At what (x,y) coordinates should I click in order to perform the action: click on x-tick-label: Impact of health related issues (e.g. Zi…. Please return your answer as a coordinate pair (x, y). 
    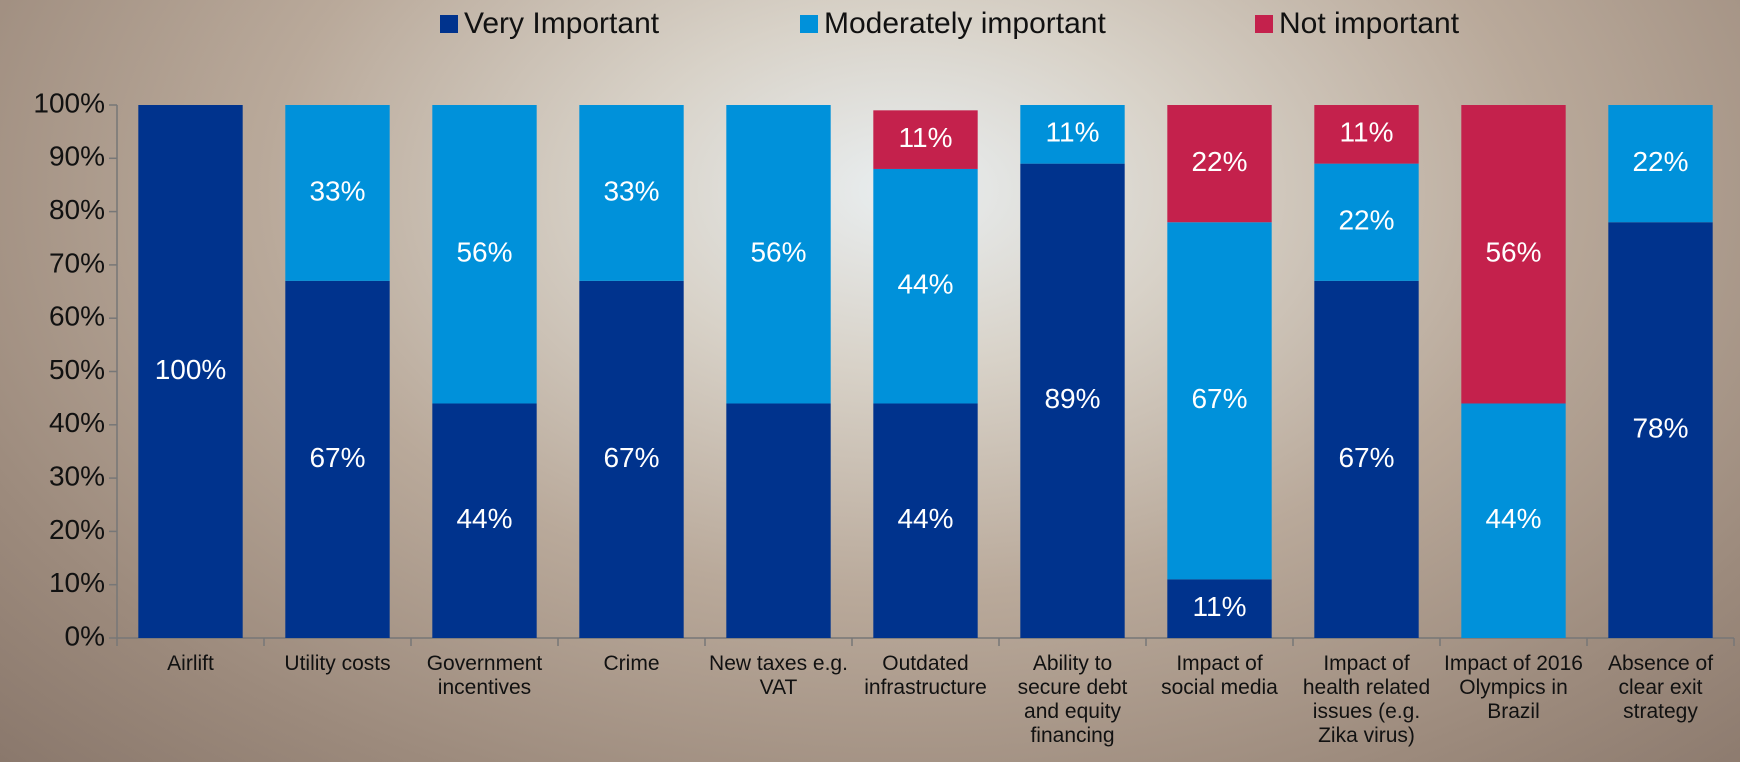
    Looking at the image, I should click on (1366, 699).